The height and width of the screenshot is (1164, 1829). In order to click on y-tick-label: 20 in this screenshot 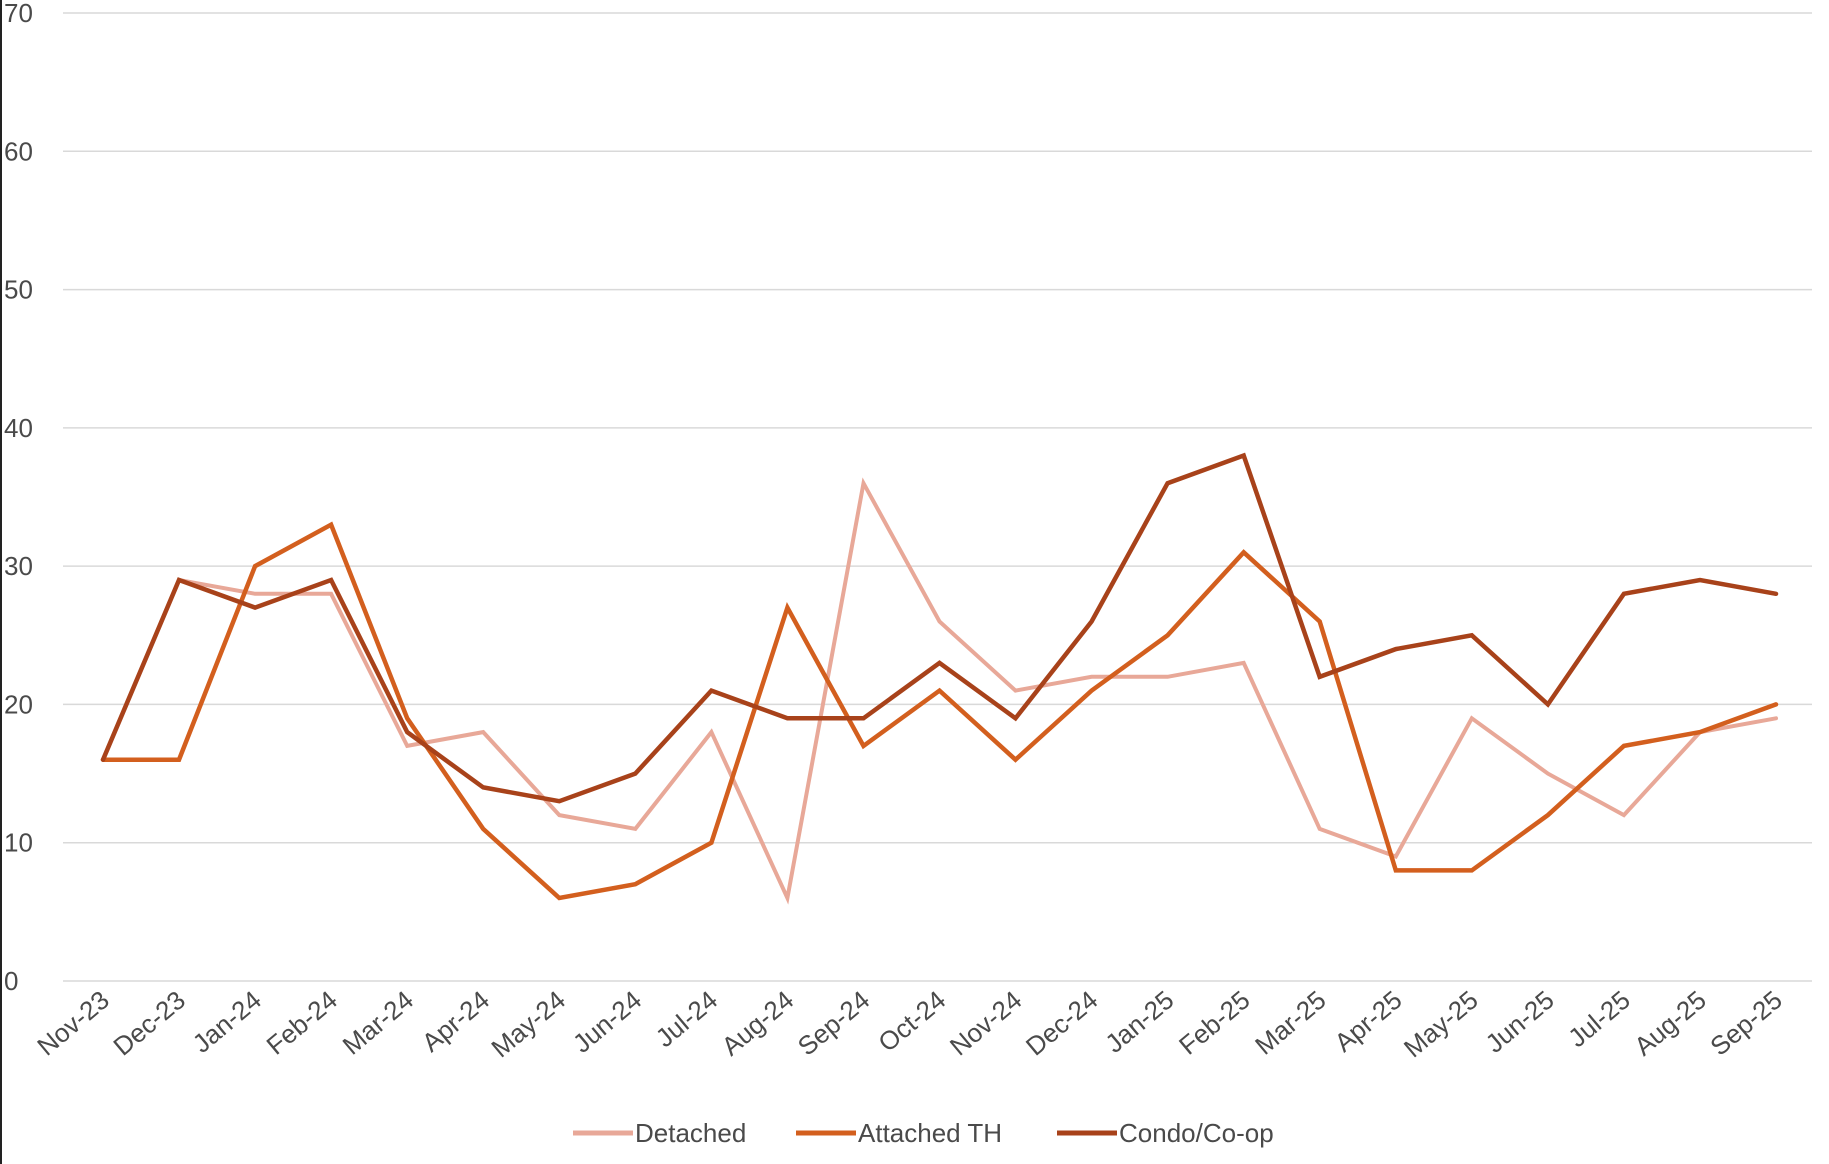, I will do `click(18, 704)`.